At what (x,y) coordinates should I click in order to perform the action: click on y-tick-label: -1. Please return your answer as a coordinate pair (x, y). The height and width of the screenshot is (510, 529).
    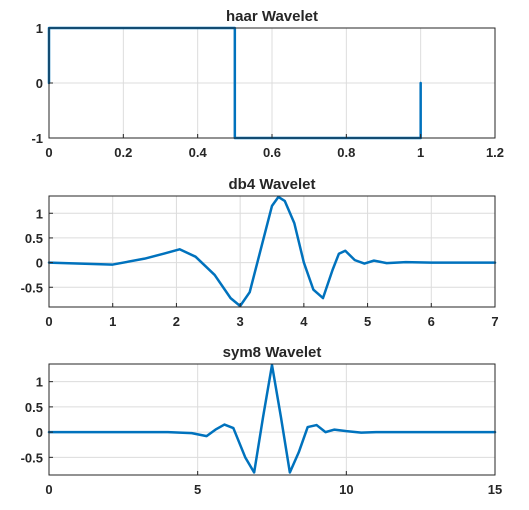
    Looking at the image, I should click on (37, 138).